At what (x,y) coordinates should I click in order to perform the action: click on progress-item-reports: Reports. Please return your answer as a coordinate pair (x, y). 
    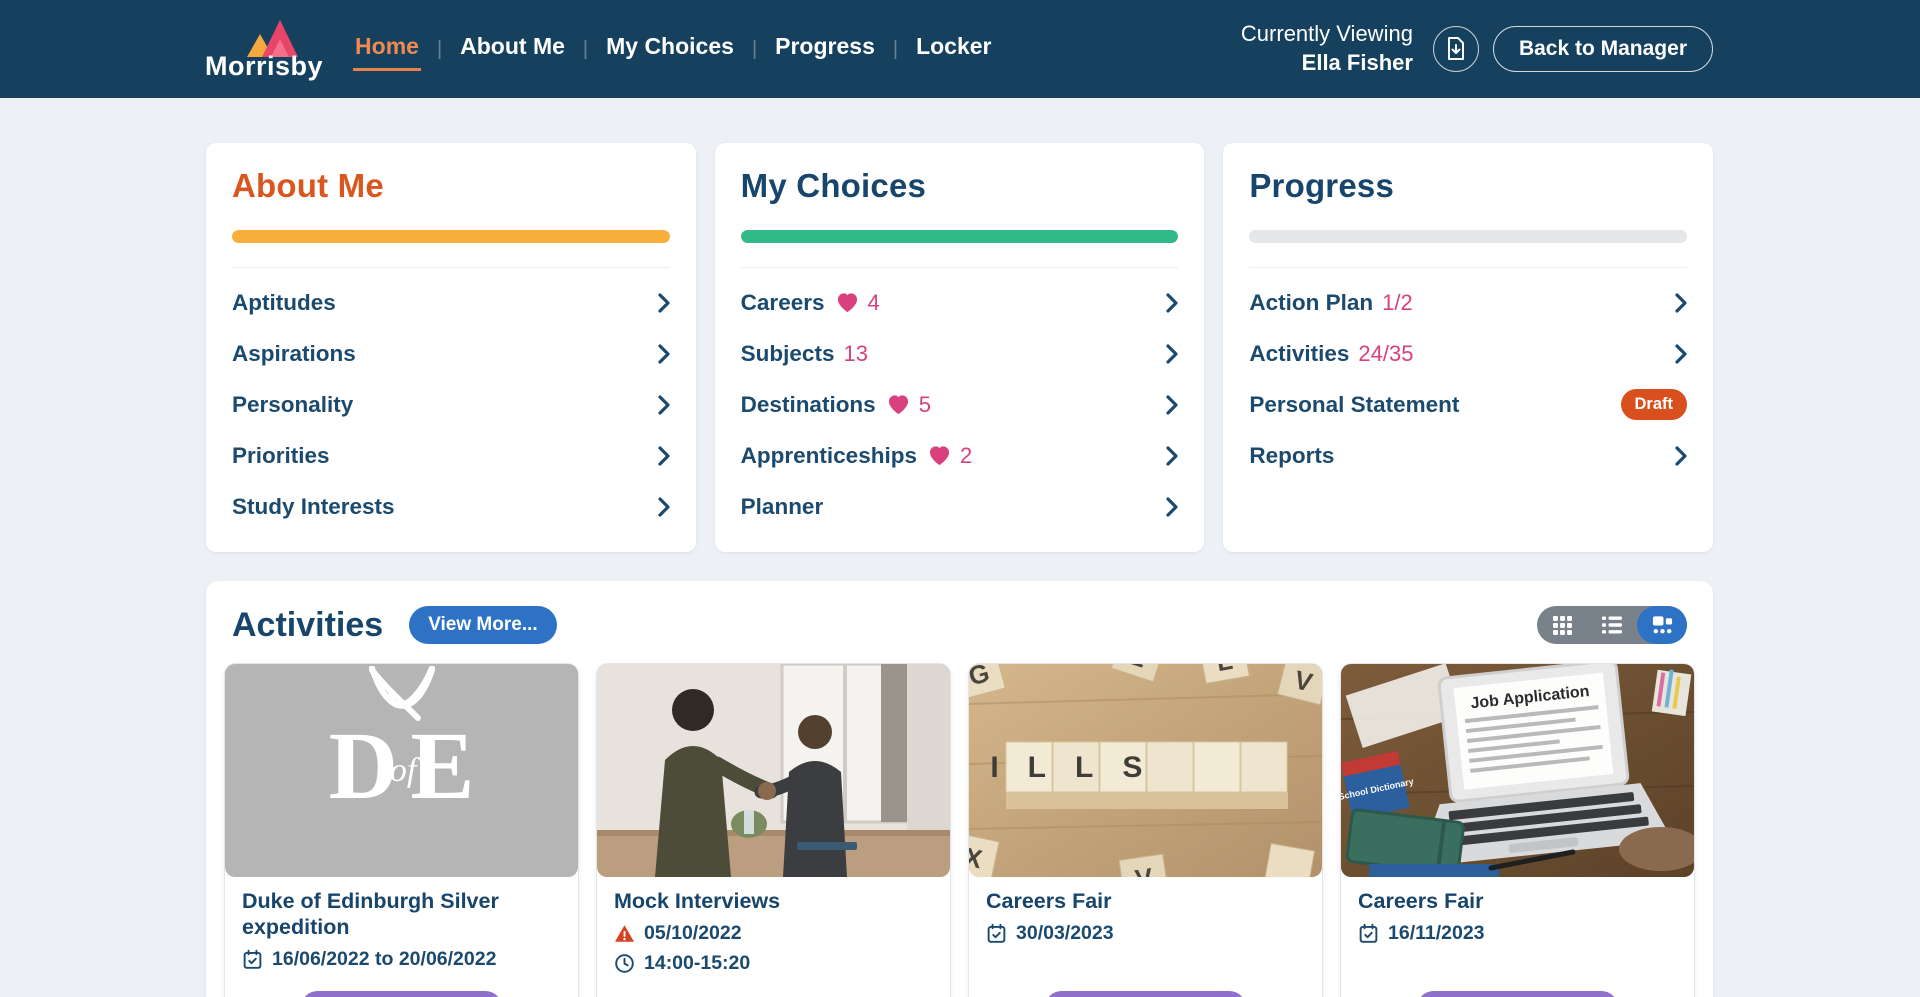
    Looking at the image, I should click on (1468, 455).